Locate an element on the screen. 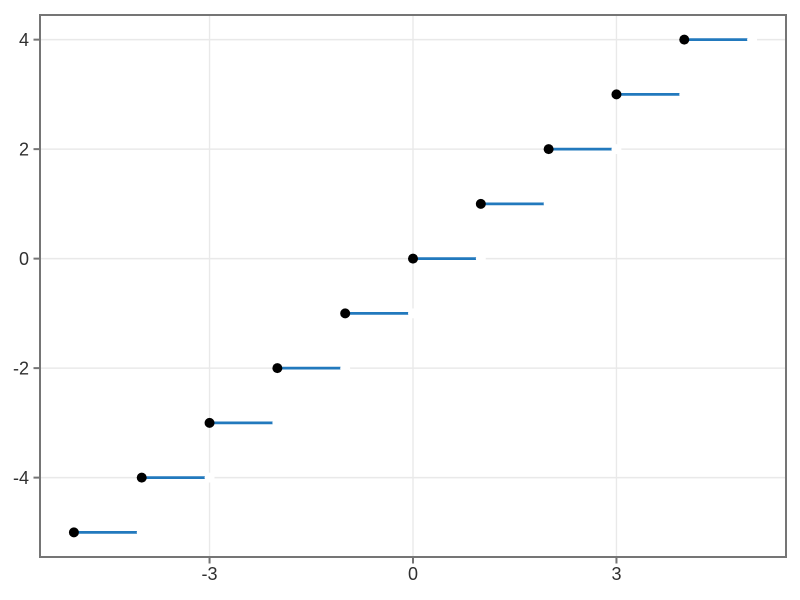  y-tick-label: -4 is located at coordinates (21, 478).